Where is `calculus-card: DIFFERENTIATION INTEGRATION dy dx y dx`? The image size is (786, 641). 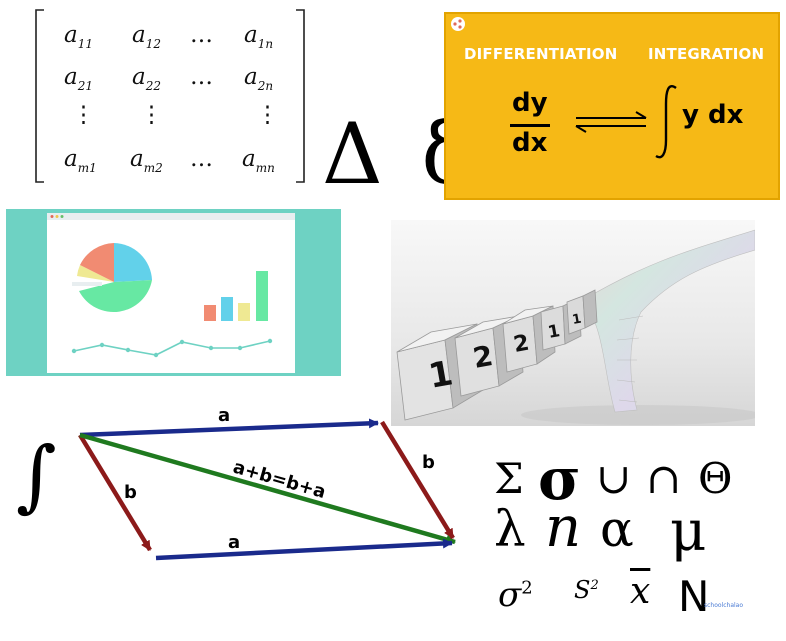
calculus-card: DIFFERENTIATION INTEGRATION dy dx y dx is located at coordinates (612, 106).